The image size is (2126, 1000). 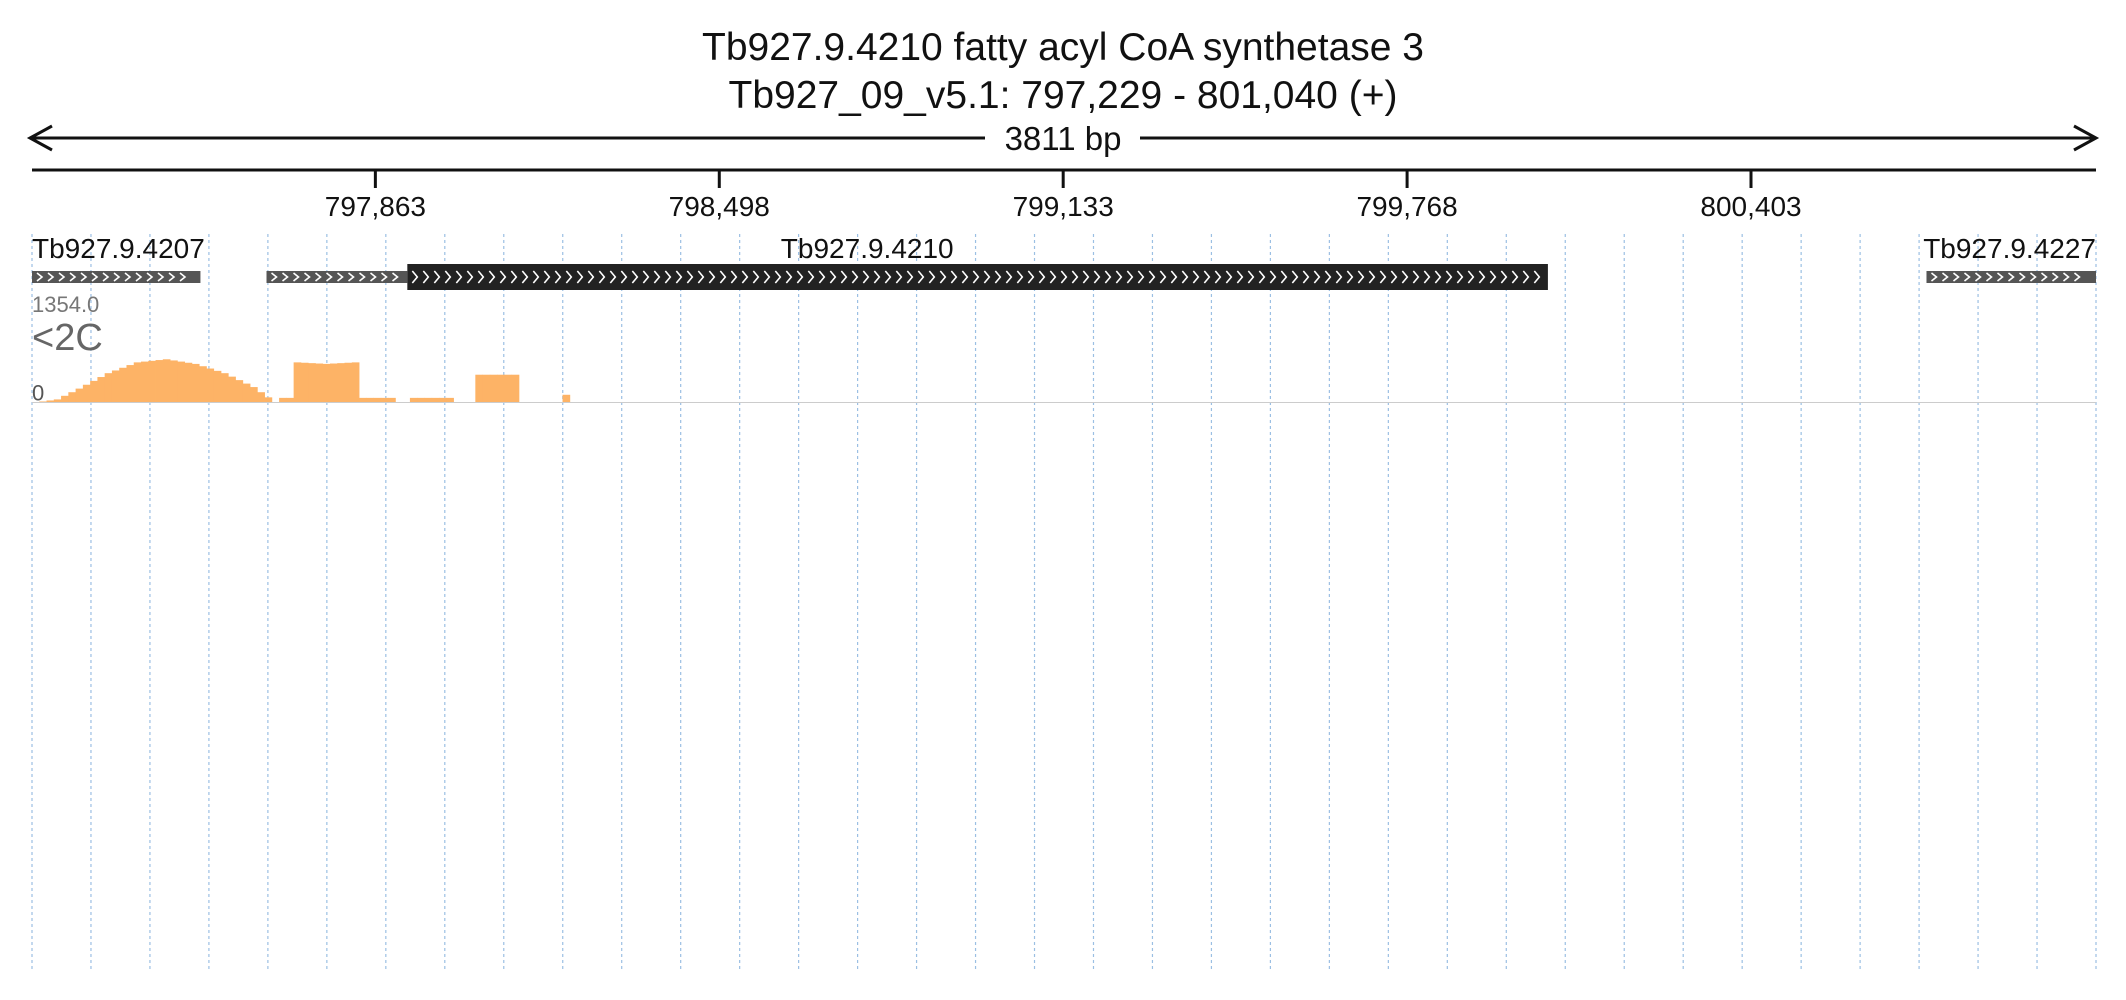 I want to click on track-0-name: <2C, so click(x=67, y=338).